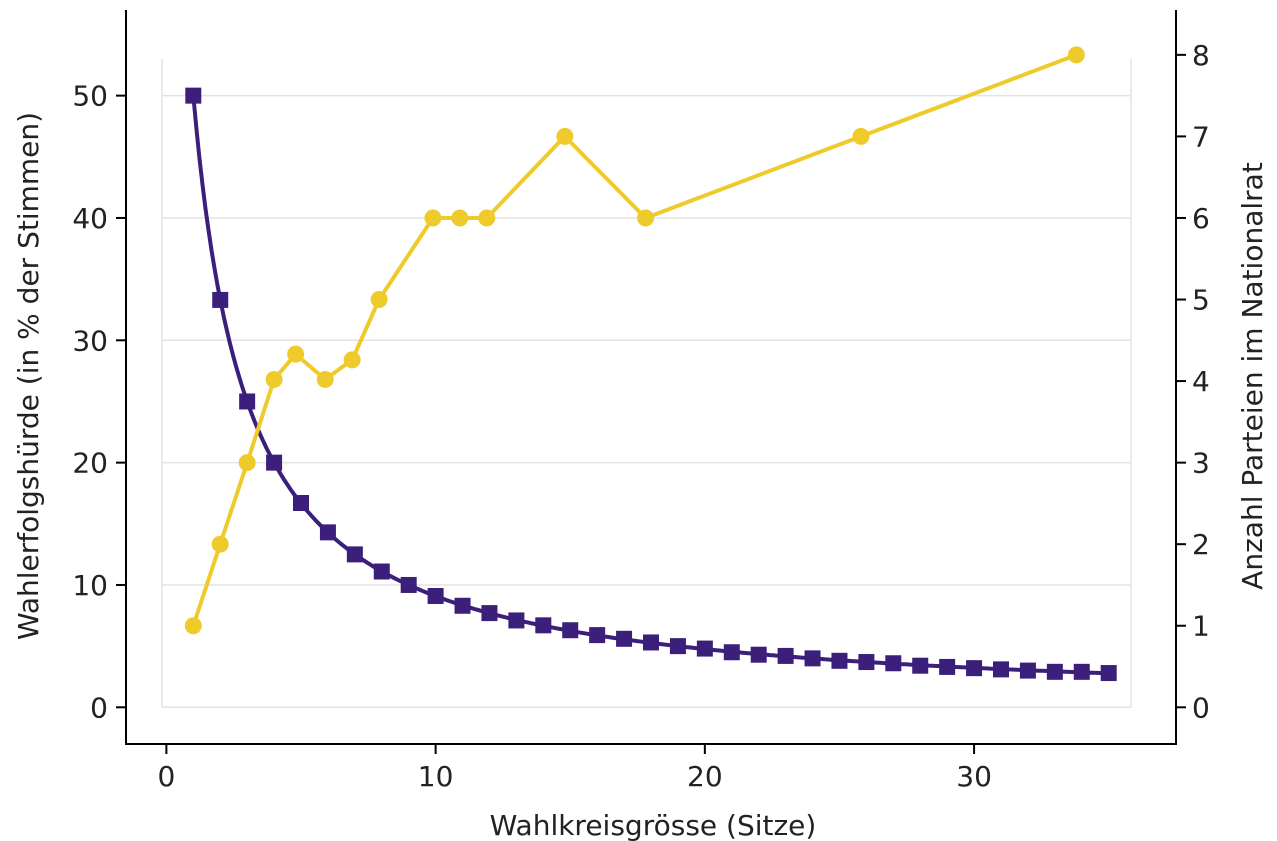  I want to click on y2-tick-label-7: 7, so click(1201, 136).